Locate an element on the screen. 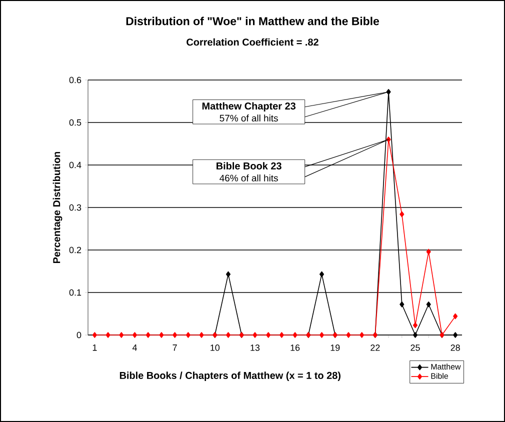 This screenshot has height=422, width=505. y-tick-label: 0.5 is located at coordinates (75, 122).